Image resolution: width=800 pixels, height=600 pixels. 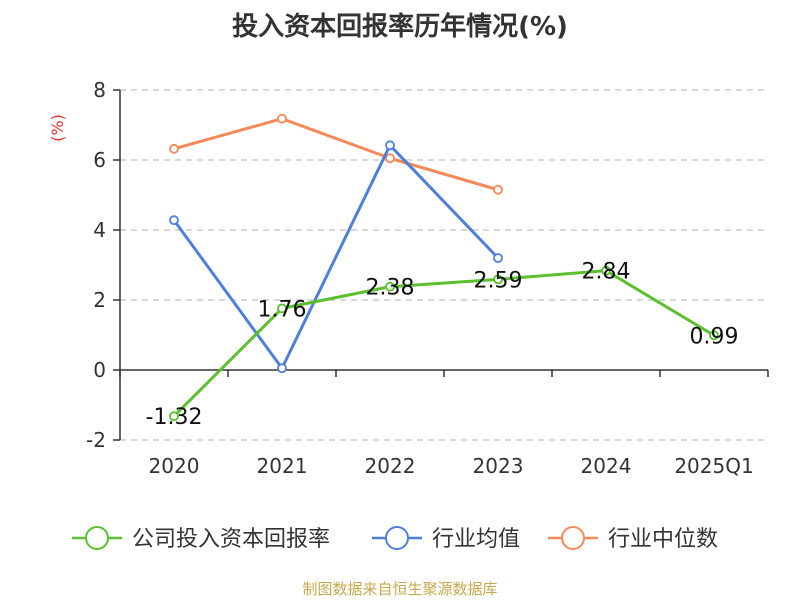 What do you see at coordinates (96, 440) in the screenshot?
I see `y-tick-label: -2` at bounding box center [96, 440].